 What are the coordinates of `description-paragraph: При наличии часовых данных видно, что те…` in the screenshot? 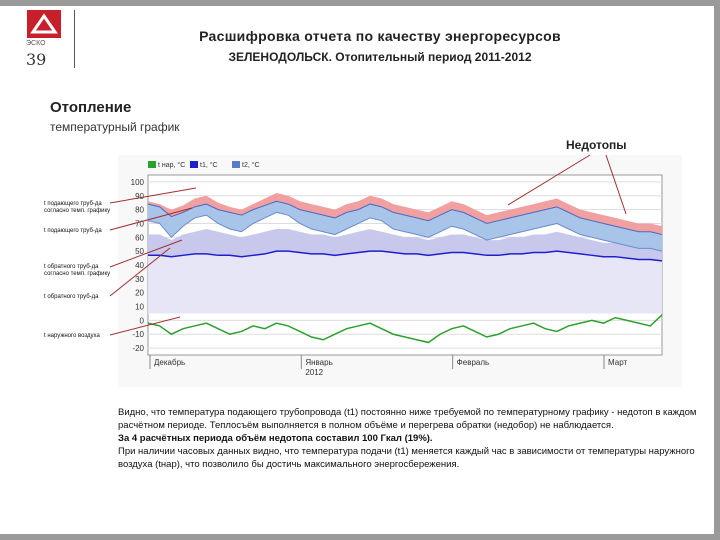 It's located at (406, 458).